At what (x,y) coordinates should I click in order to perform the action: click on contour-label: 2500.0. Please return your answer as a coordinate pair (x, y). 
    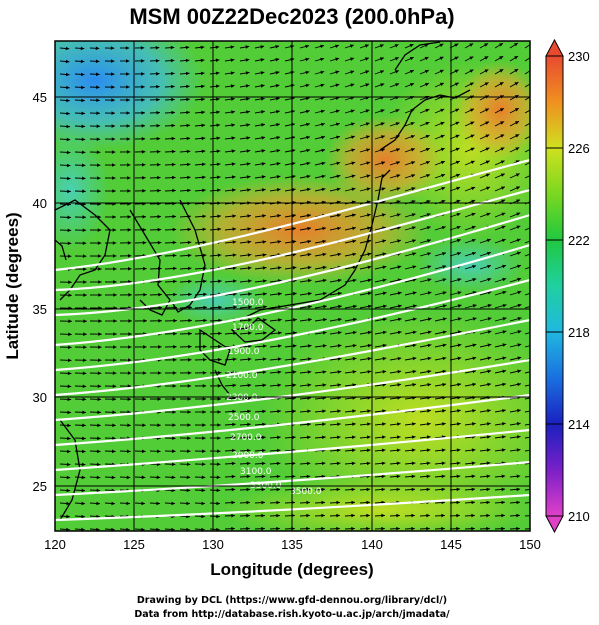
    Looking at the image, I should click on (244, 418).